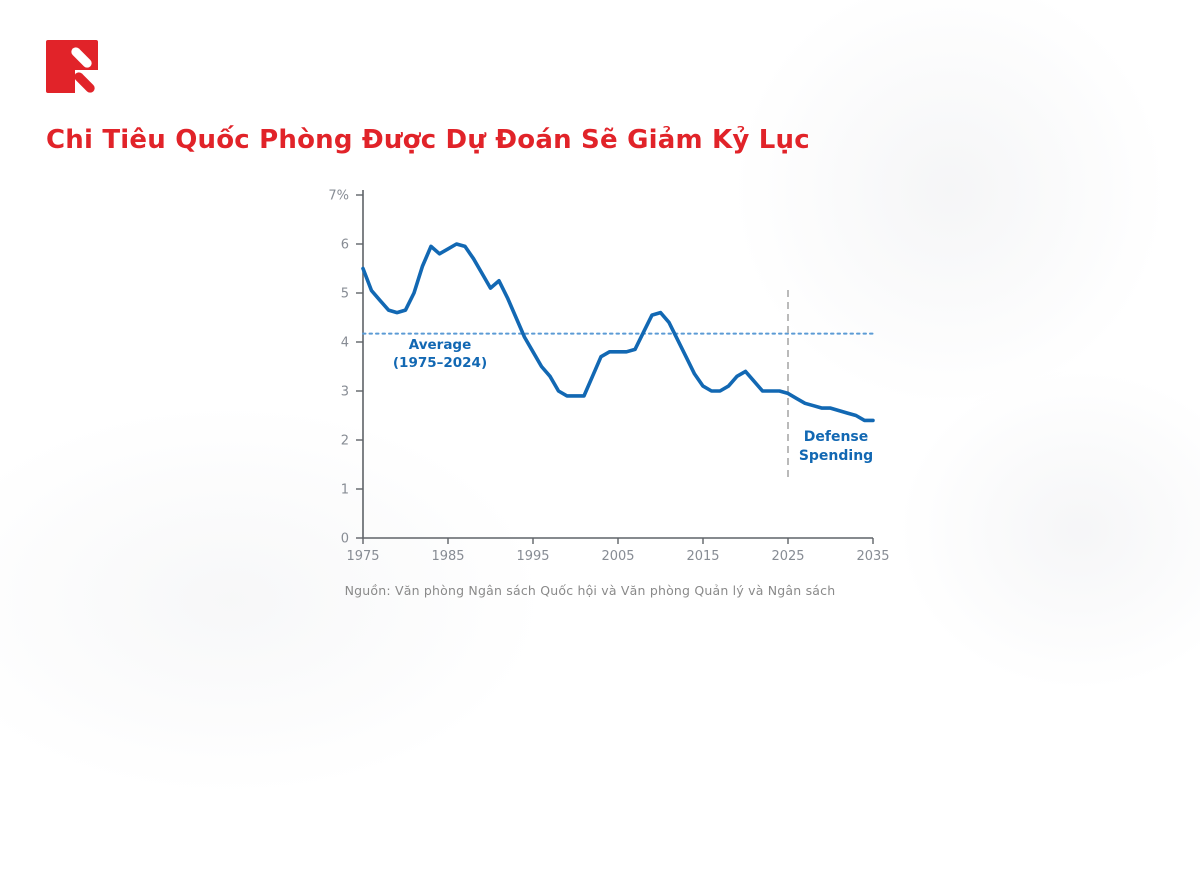 This screenshot has width=1200, height=880. I want to click on x-axis-tick-label: 2035, so click(872, 556).